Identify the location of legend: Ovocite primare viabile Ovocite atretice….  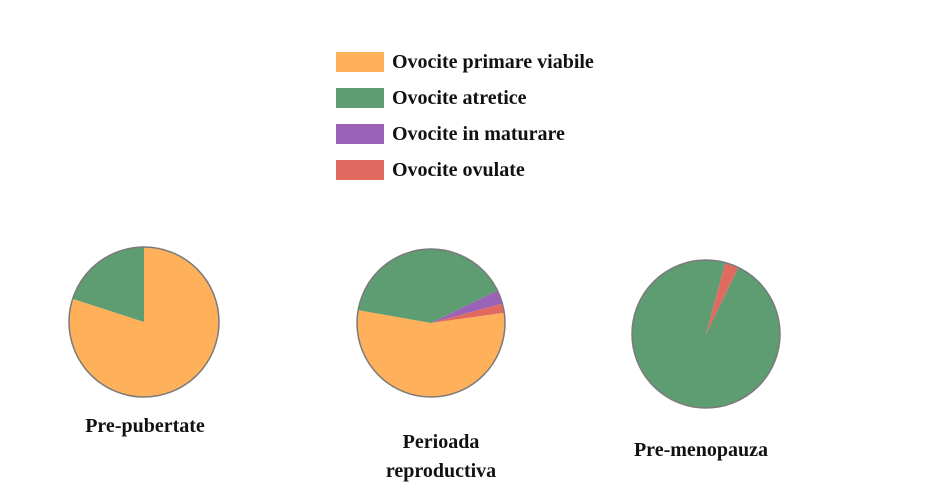
(465, 116).